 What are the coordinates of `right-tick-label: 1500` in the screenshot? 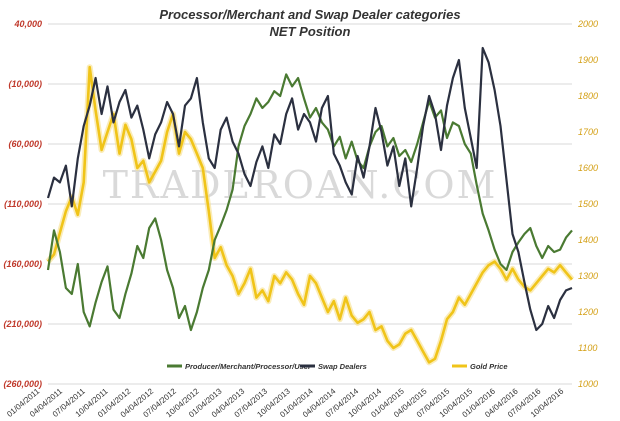 It's located at (588, 204).